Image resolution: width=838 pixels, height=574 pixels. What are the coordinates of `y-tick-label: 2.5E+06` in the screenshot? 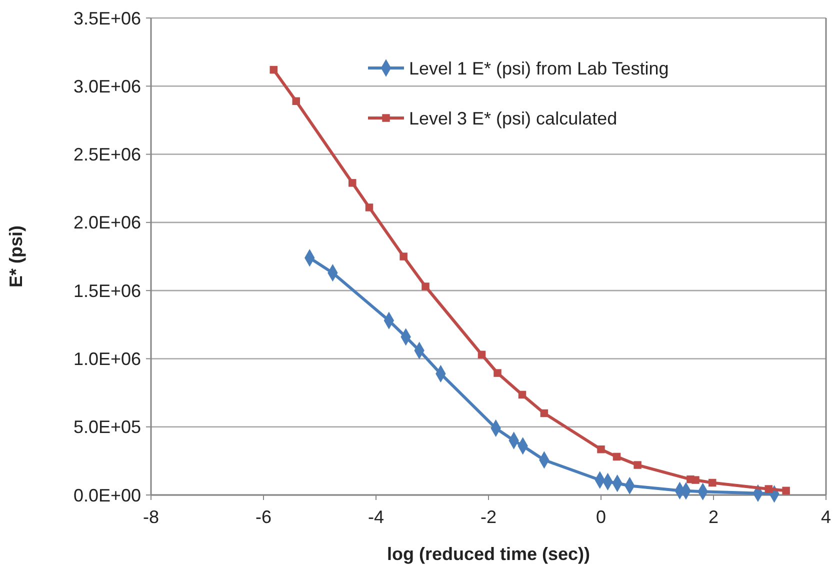 It's located at (107, 154).